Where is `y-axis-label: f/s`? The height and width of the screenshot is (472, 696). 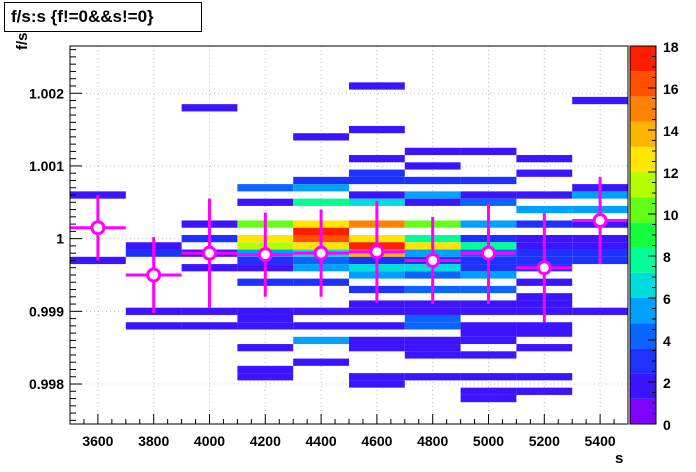
y-axis-label: f/s is located at coordinates (22, 41).